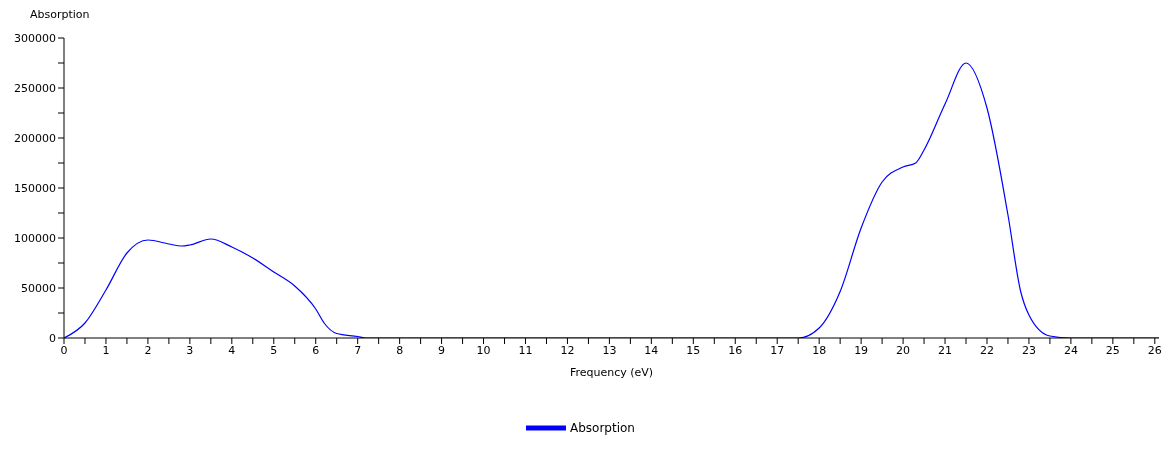 The height and width of the screenshot is (466, 1173). I want to click on x-tick-label: 23, so click(1028, 350).